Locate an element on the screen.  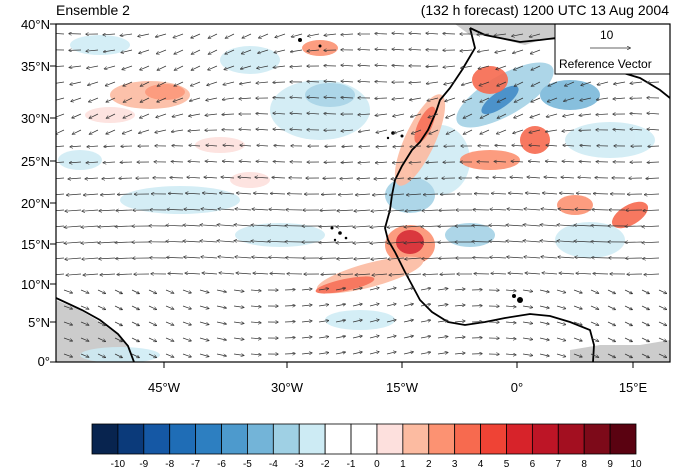
colorbar-label: -5 is located at coordinates (247, 464).